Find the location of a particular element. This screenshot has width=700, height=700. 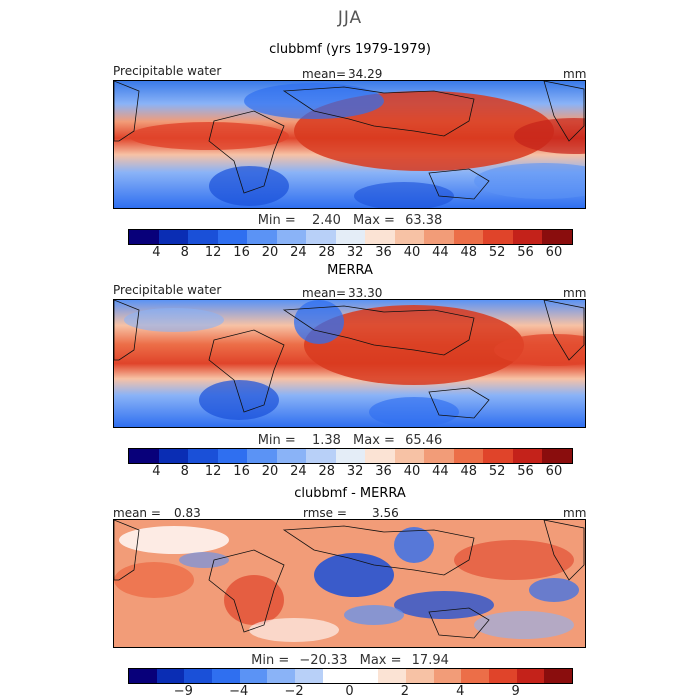

panel1-minmax: Min = 2.40 Max = 63.38 is located at coordinates (350, 220).